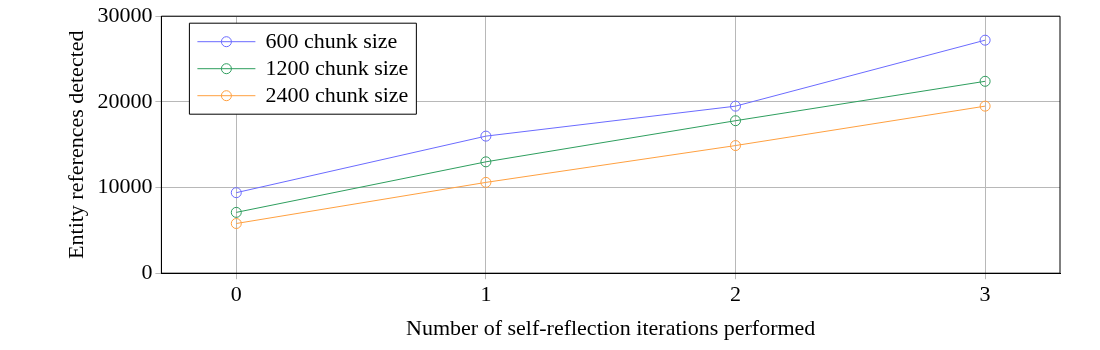  I want to click on x-axis-title: Number of self-reflection iterations performed, so click(611, 327).